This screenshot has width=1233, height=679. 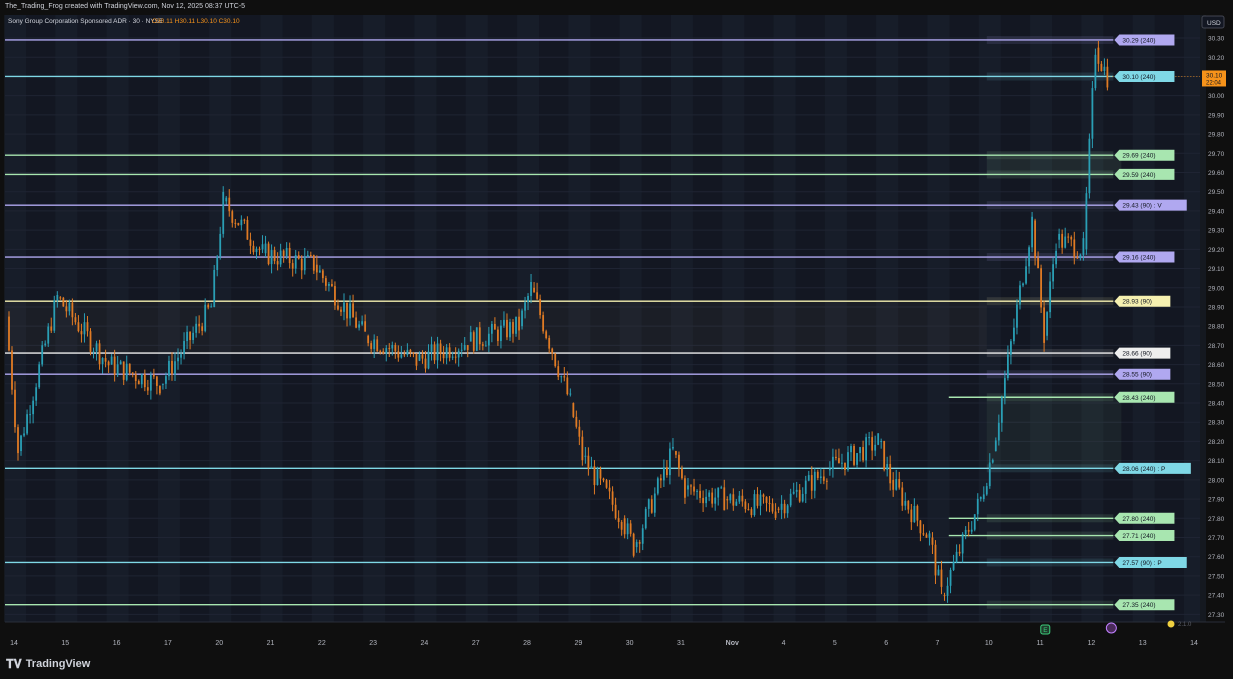 I want to click on price-tick-label: 27.90, so click(x=1216, y=500).